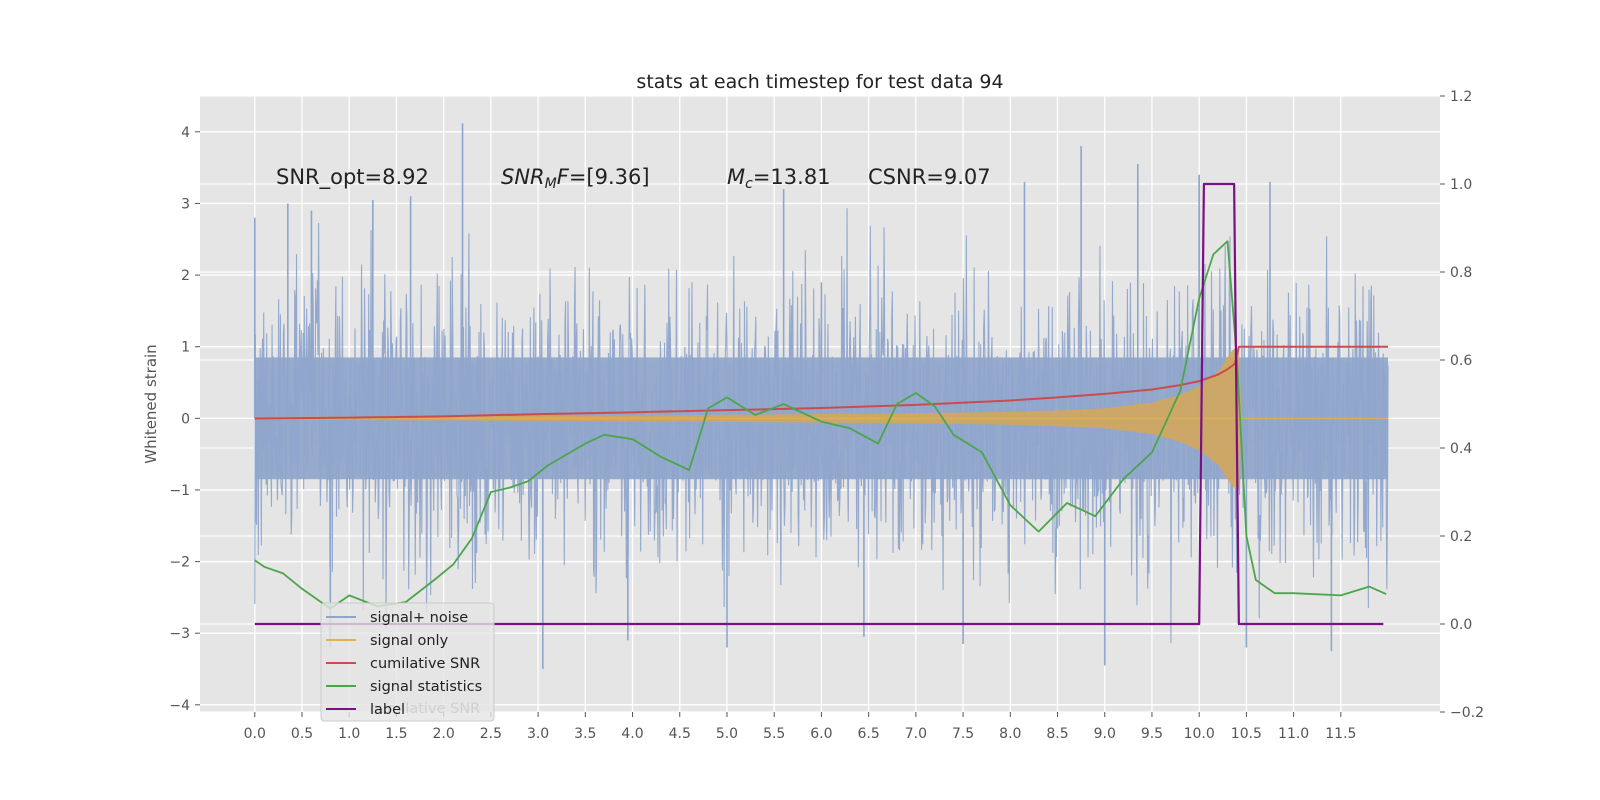 Image resolution: width=1600 pixels, height=800 pixels. What do you see at coordinates (632, 734) in the screenshot?
I see `x-tick-label: 4.0` at bounding box center [632, 734].